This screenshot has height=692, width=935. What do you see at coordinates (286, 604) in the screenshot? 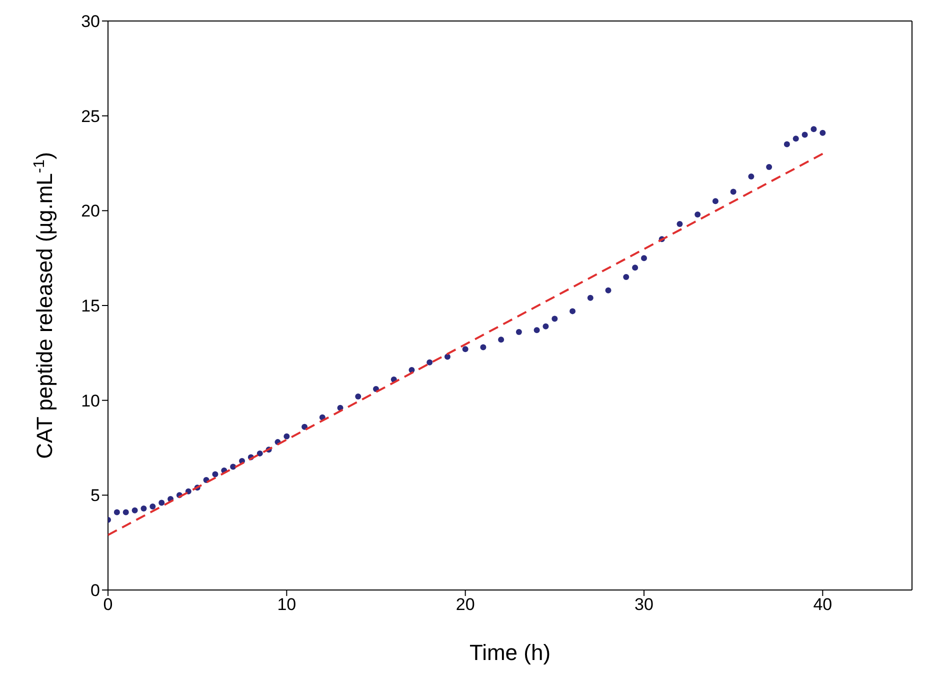
I see `x-tick-label: 10` at bounding box center [286, 604].